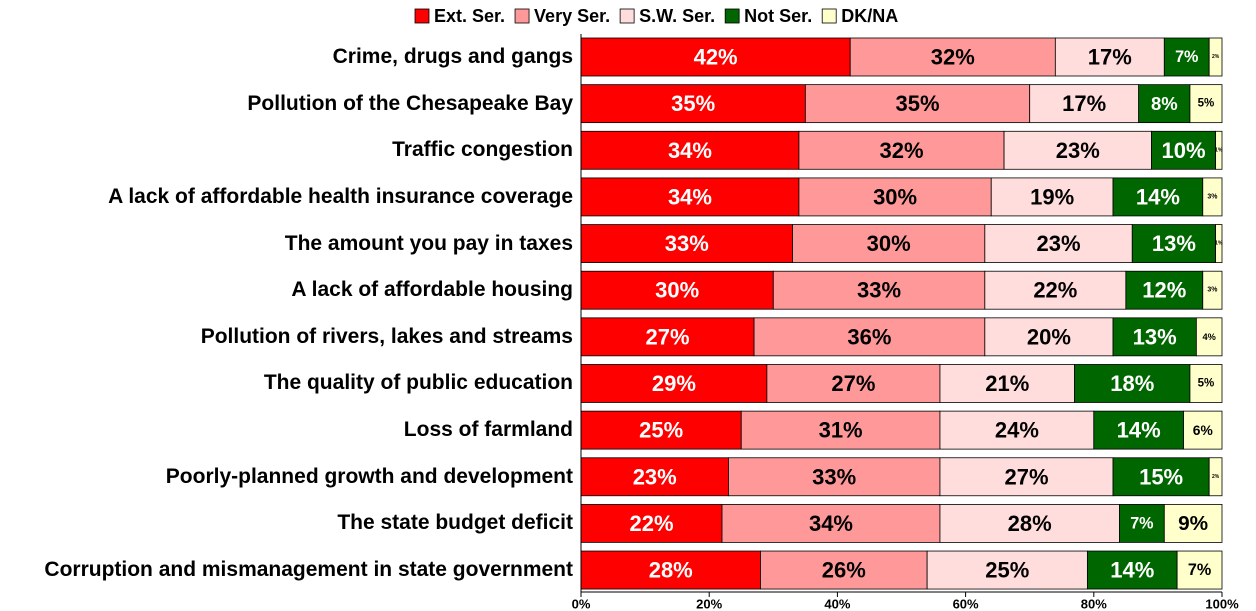 This screenshot has width=1256, height=611. I want to click on value-label: 2%, so click(1216, 57).